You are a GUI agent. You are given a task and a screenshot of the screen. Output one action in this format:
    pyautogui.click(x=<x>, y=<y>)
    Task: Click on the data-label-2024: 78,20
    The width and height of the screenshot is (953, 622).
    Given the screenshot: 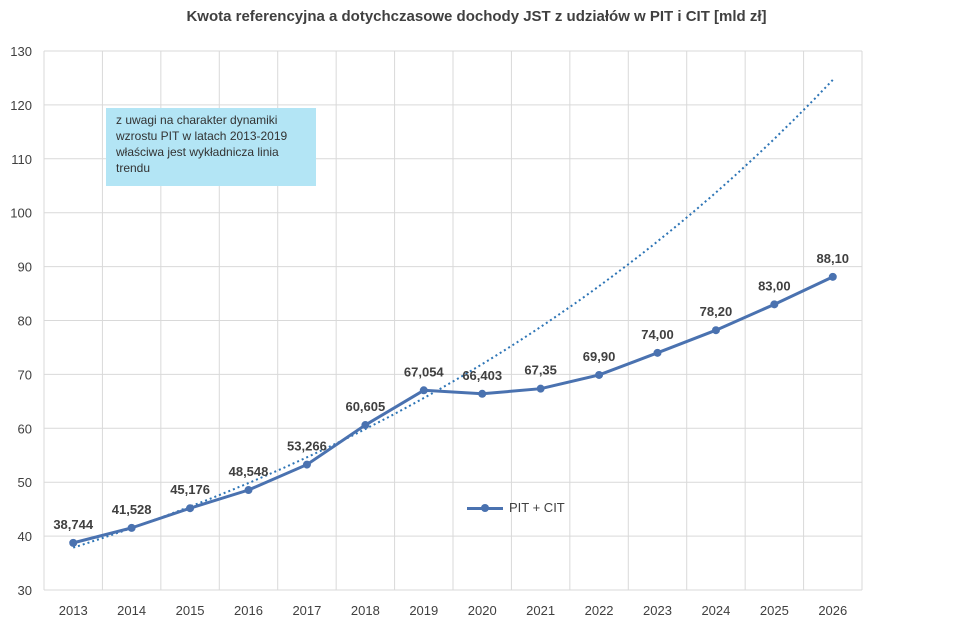 What is the action you would take?
    pyautogui.click(x=716, y=311)
    